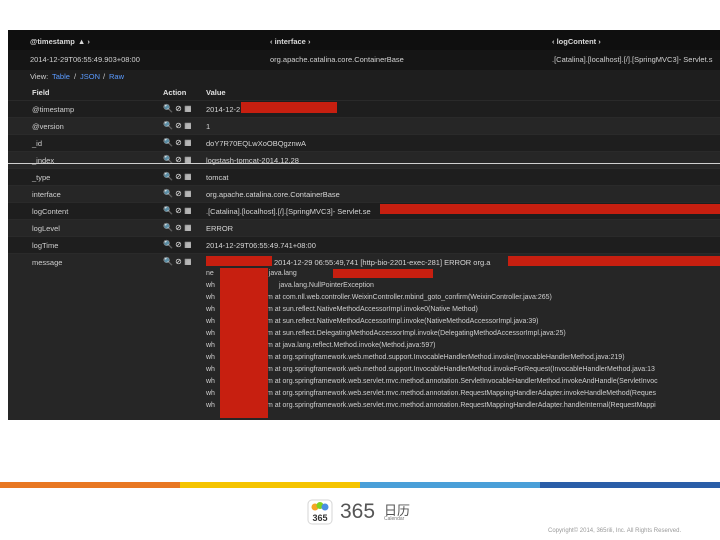  I want to click on view-switcher: View: Table / JSON / Raw, so click(364, 77).